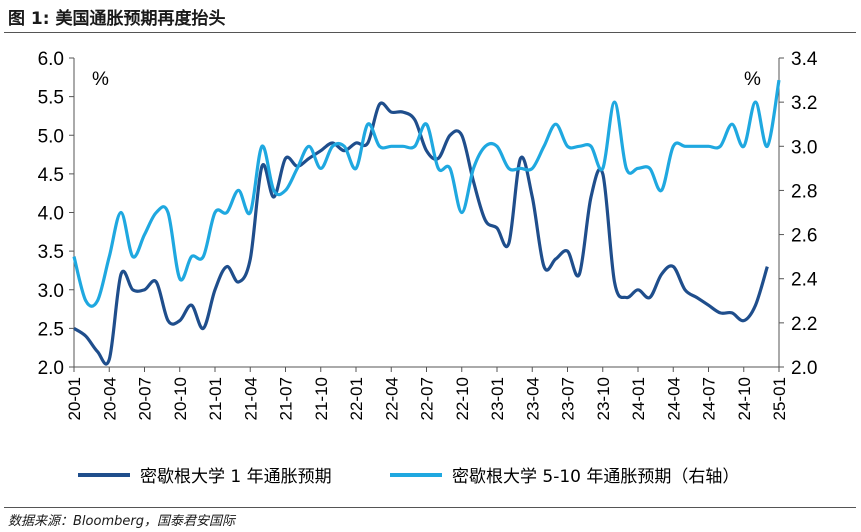  Describe the element at coordinates (51, 175) in the screenshot. I see `left-tick-label: 4.5` at that location.